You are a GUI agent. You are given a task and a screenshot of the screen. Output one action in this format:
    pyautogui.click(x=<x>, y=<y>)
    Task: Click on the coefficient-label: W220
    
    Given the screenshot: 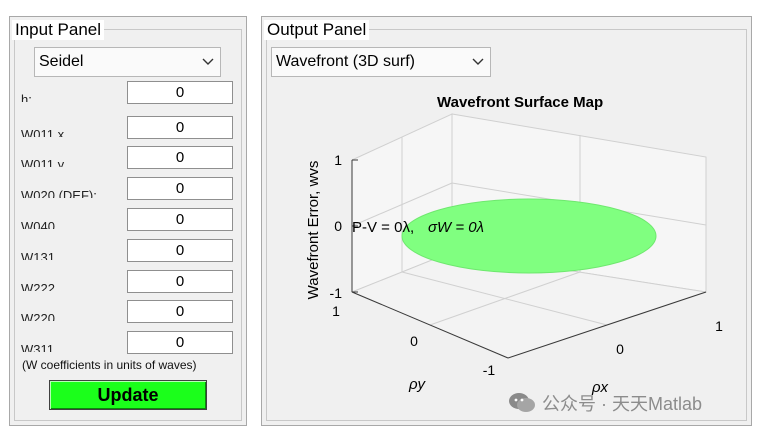 What is the action you would take?
    pyautogui.click(x=38, y=316)
    